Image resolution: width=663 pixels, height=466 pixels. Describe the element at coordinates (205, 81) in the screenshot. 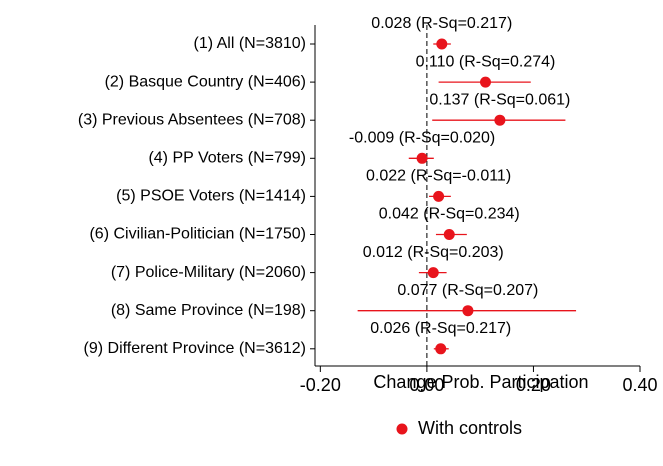

I see `y-tick-label: (2) Basque Country (N=406)` at that location.